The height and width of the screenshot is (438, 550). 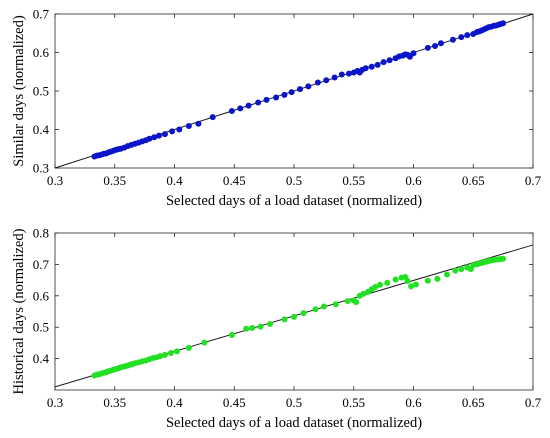 What do you see at coordinates (41, 168) in the screenshot?
I see `y-tick-label: 0.3` at bounding box center [41, 168].